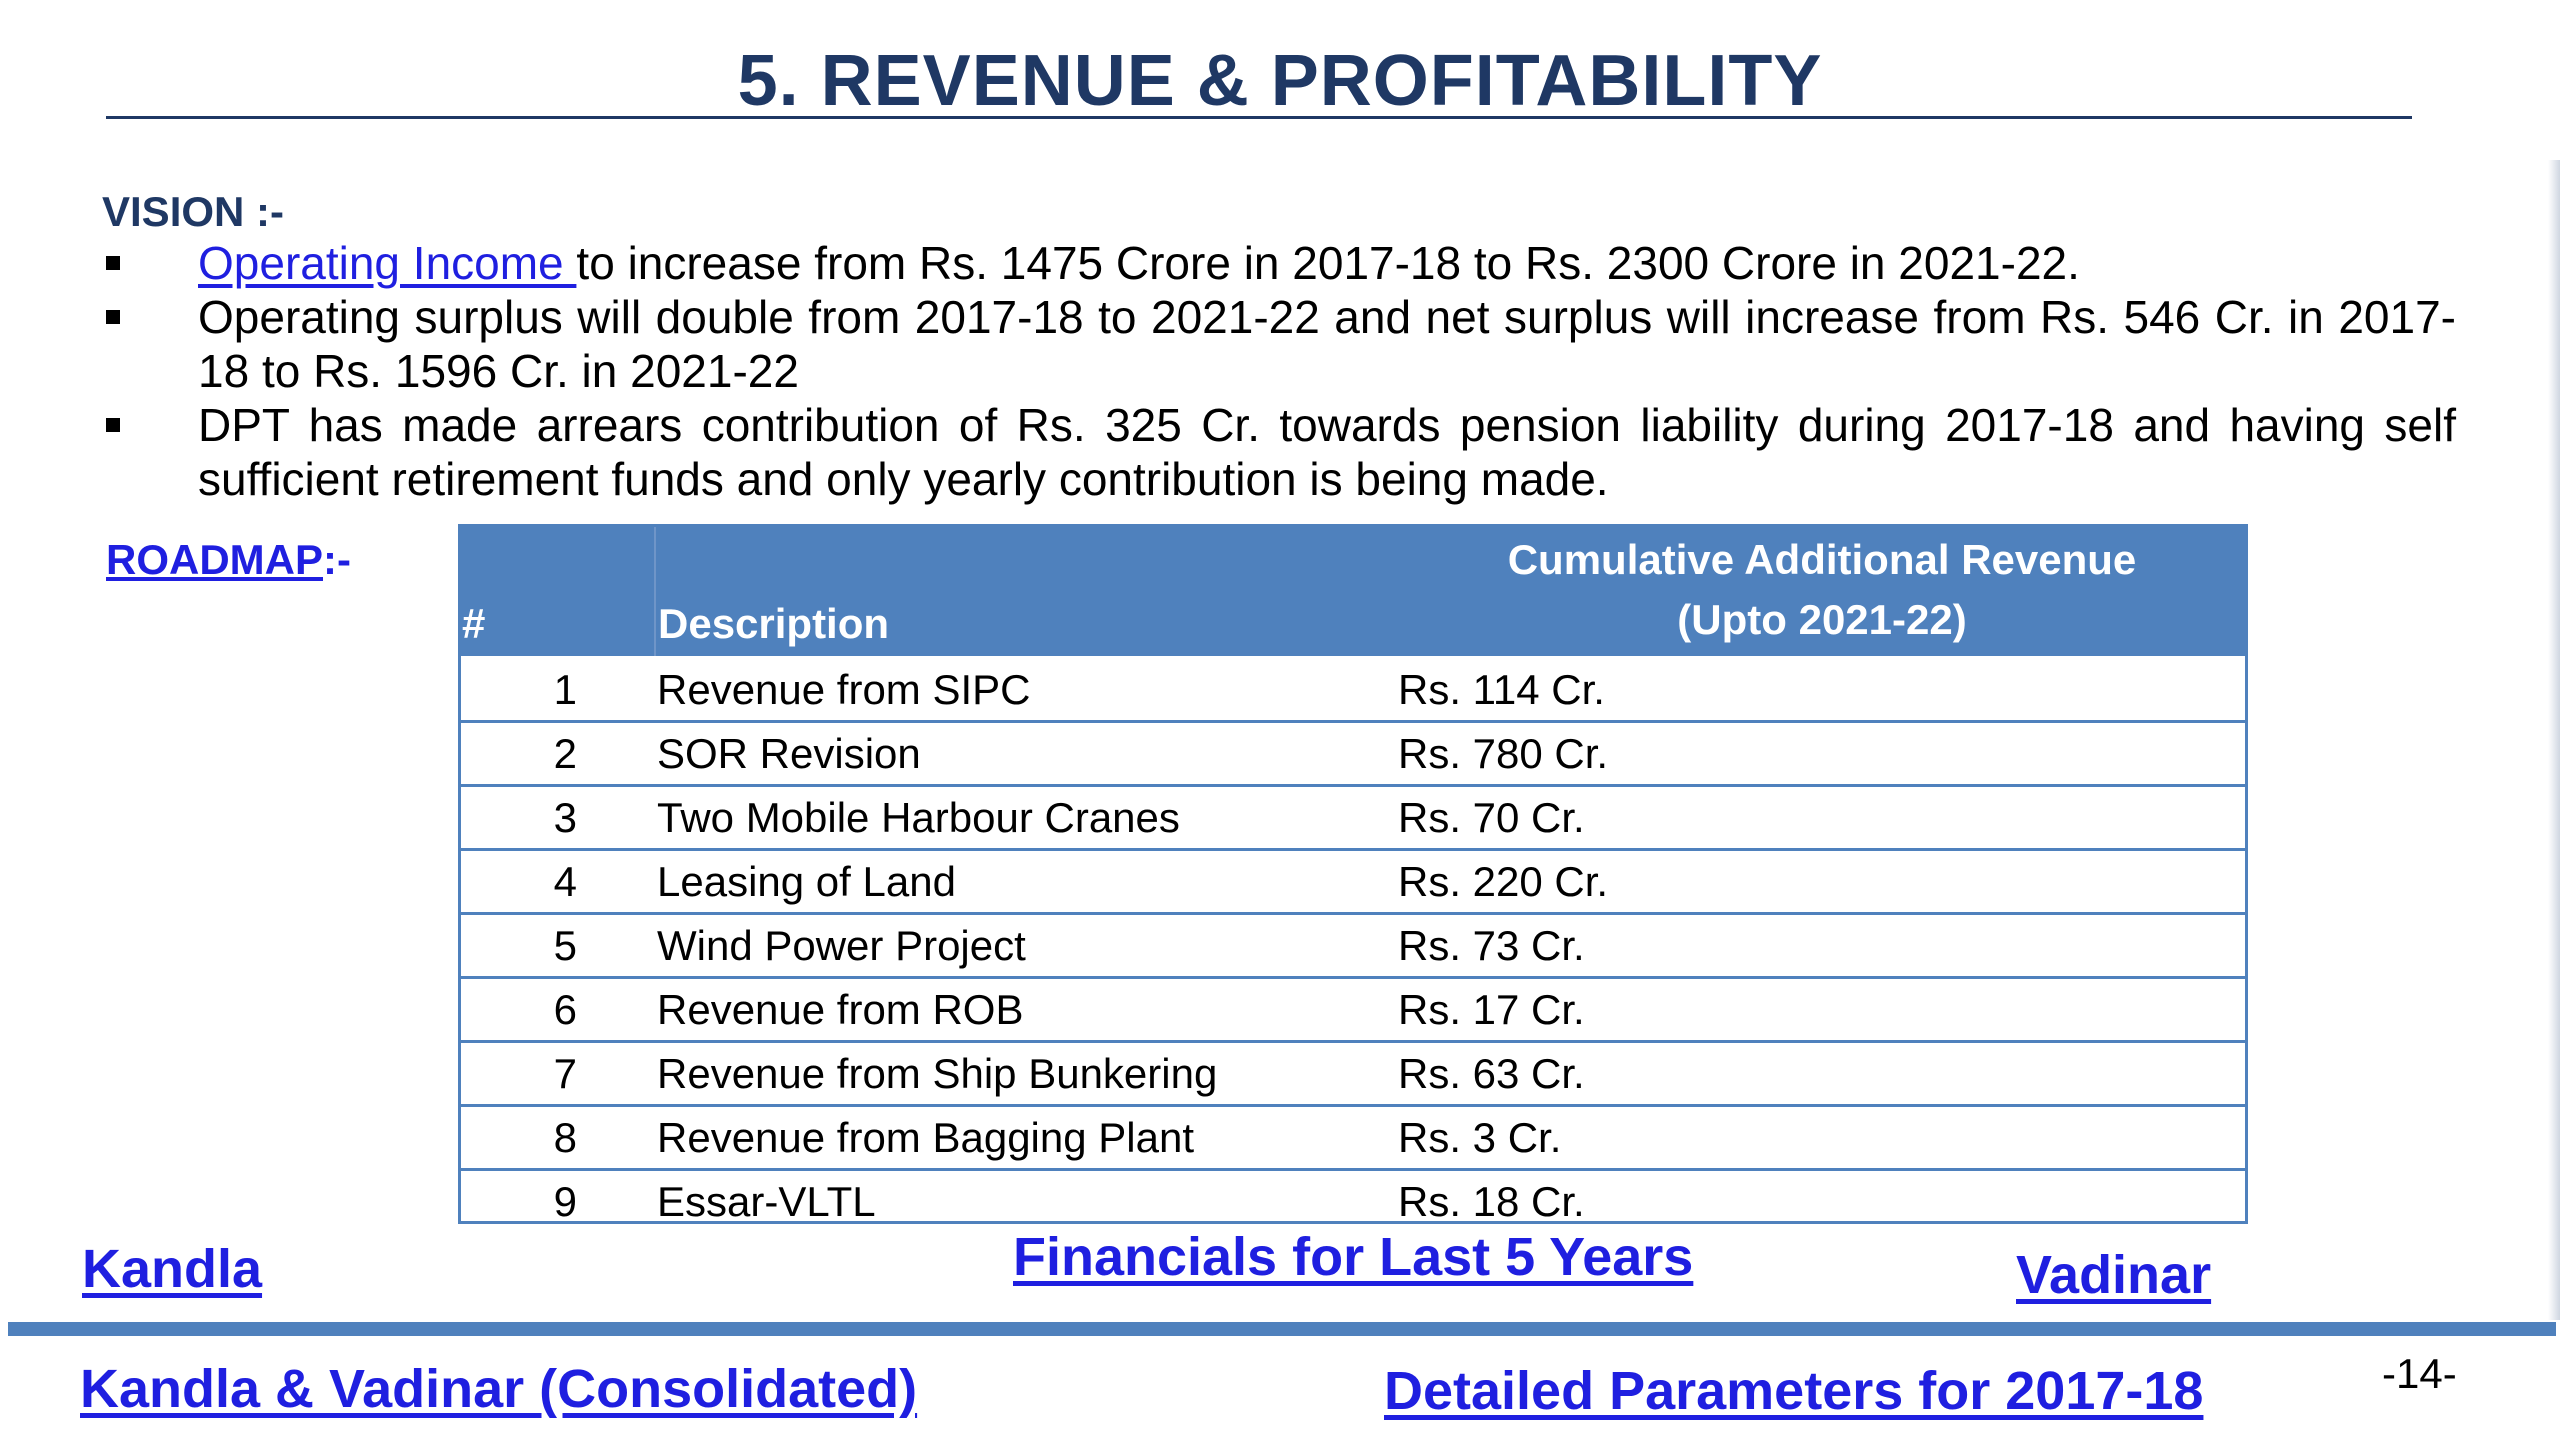  I want to click on kandla-link: Kandla, so click(172, 1269).